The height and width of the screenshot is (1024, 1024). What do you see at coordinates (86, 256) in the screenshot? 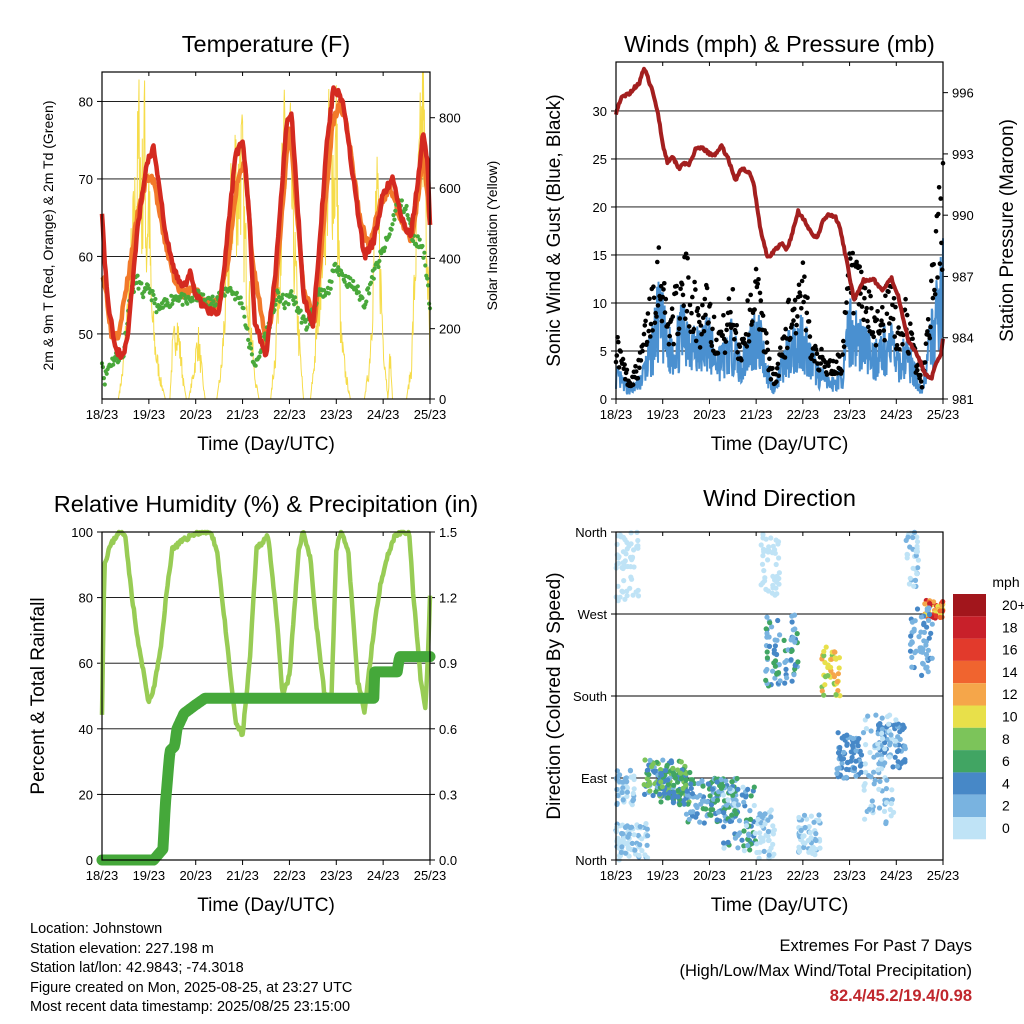
I see `y-tick-label: 60` at bounding box center [86, 256].